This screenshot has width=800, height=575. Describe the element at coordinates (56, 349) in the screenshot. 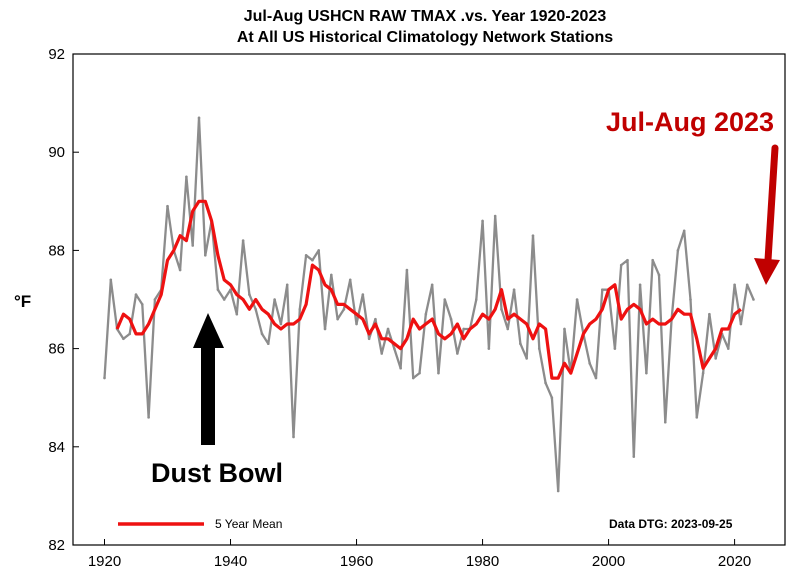

I see `y-tick-label: 86` at that location.